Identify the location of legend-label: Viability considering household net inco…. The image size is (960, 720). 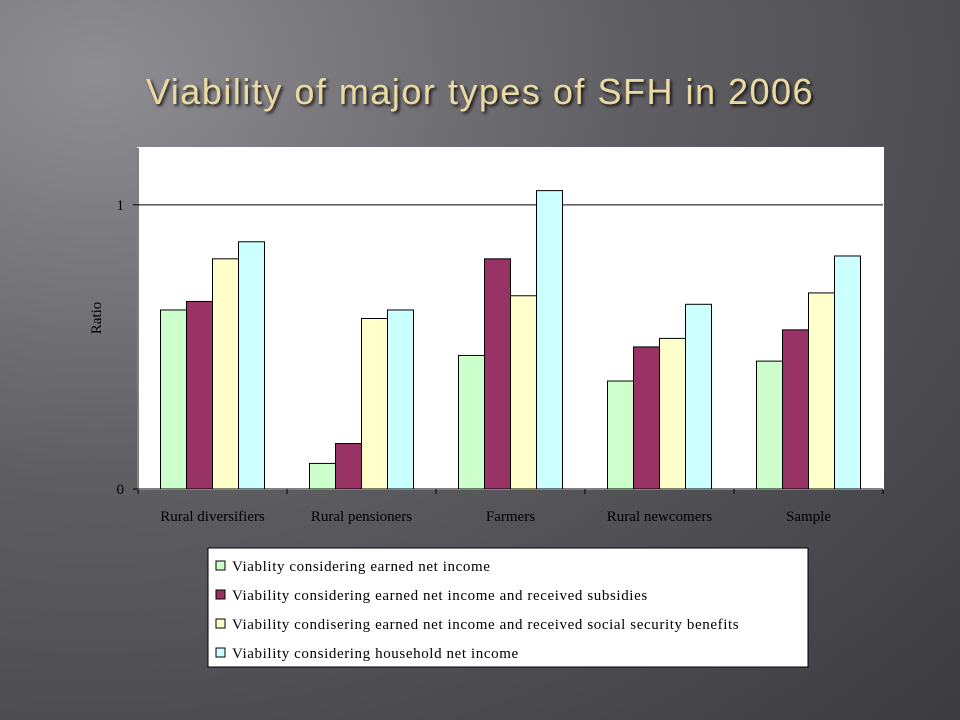
(375, 654).